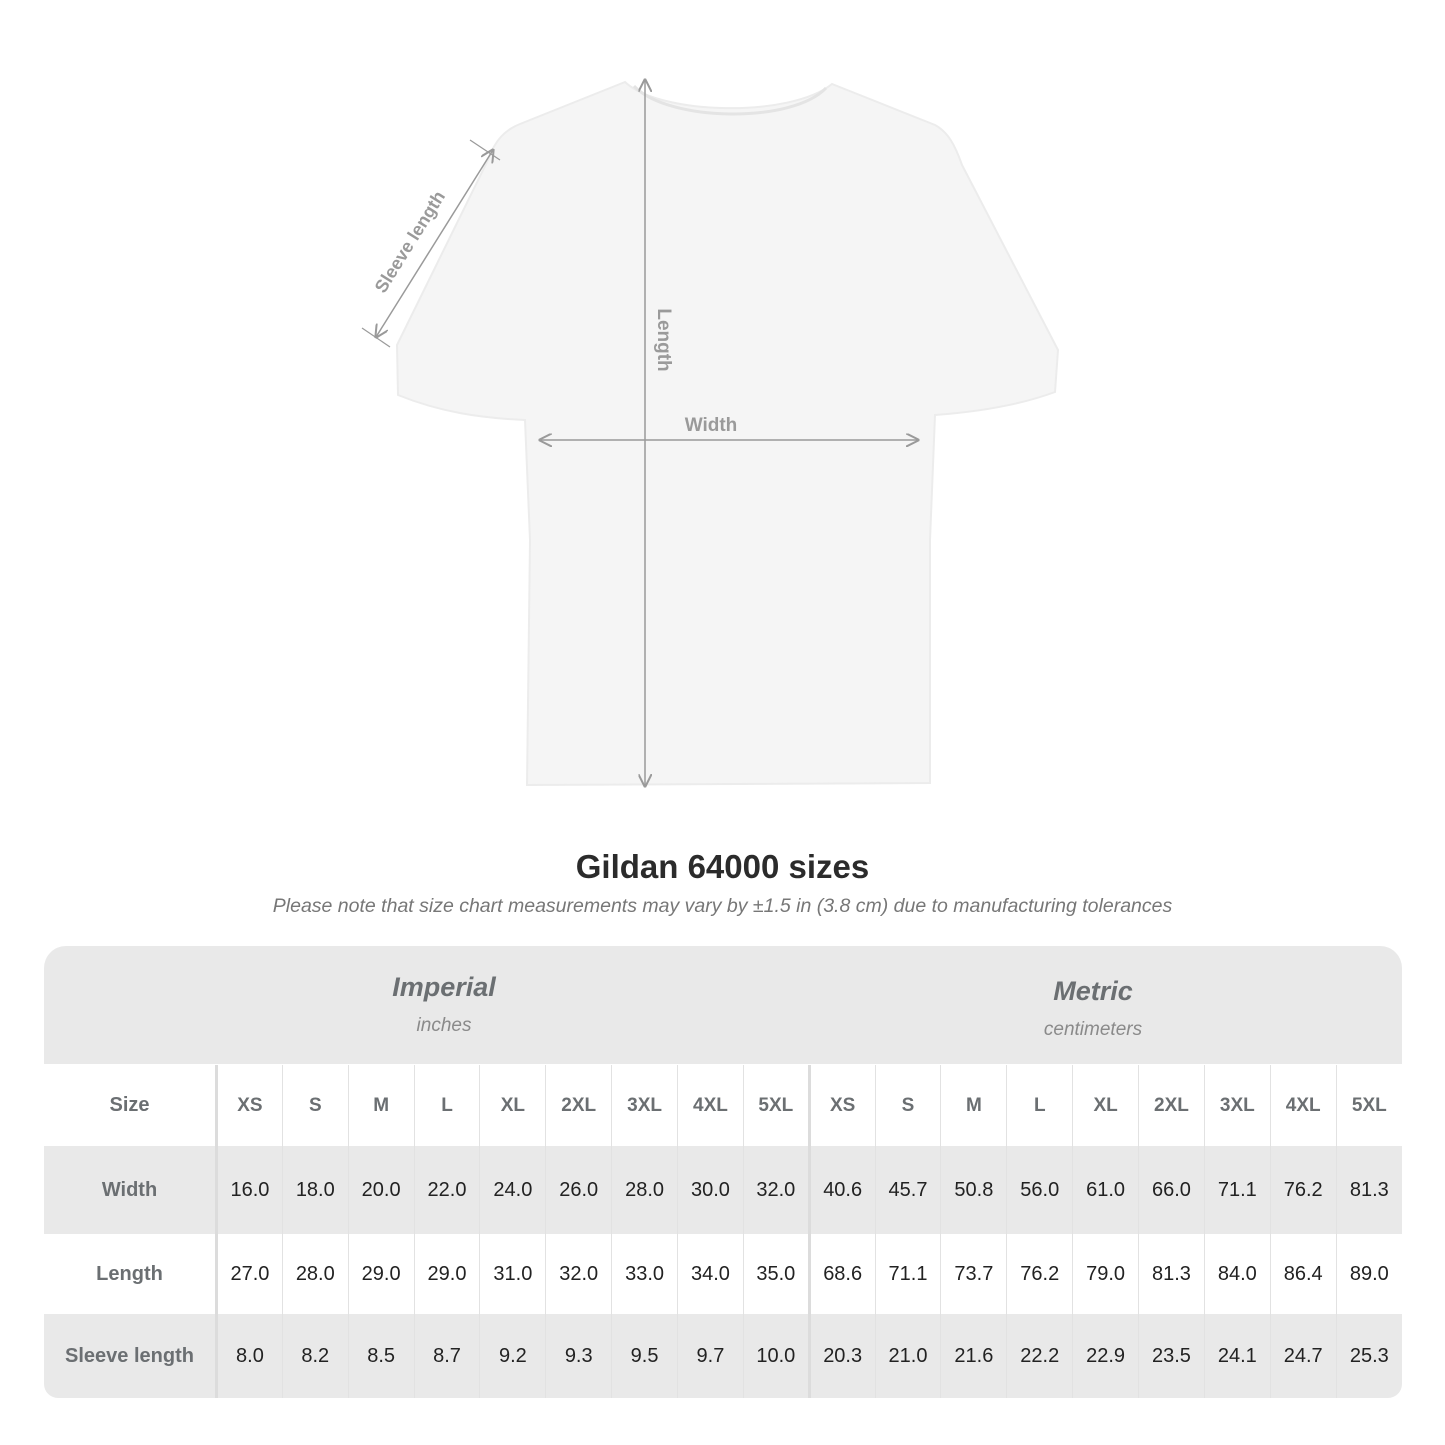 Image resolution: width=1445 pixels, height=1445 pixels. What do you see at coordinates (1303, 1105) in the screenshot?
I see `size-metric-header: 4XL` at bounding box center [1303, 1105].